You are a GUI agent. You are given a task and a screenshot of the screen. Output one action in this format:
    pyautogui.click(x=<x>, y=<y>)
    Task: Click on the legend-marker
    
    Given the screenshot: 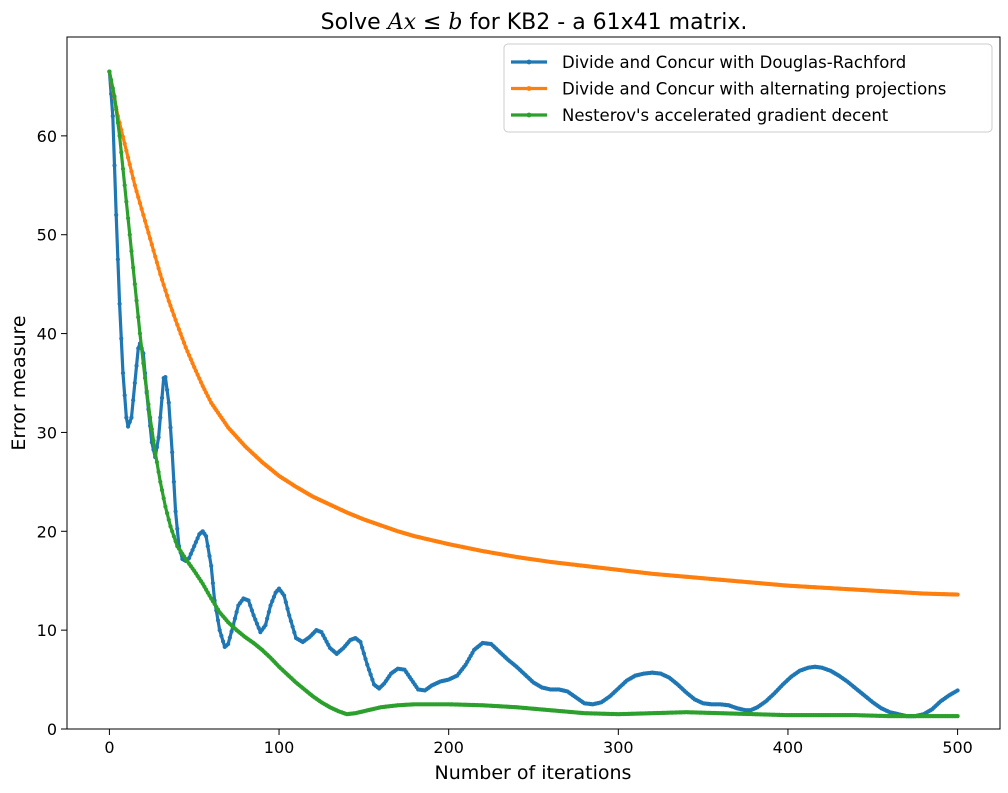 What is the action you would take?
    pyautogui.click(x=529, y=88)
    